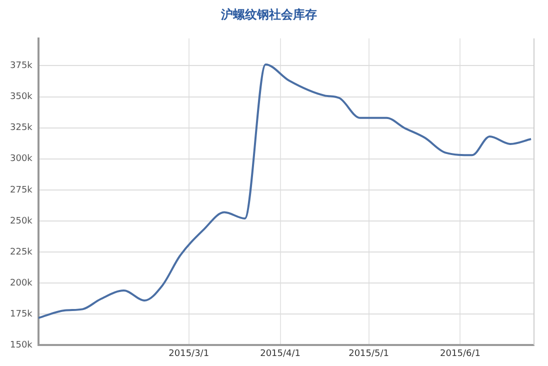 The width and height of the screenshot is (548, 366). I want to click on y-tick-label: 350k, so click(22, 97).